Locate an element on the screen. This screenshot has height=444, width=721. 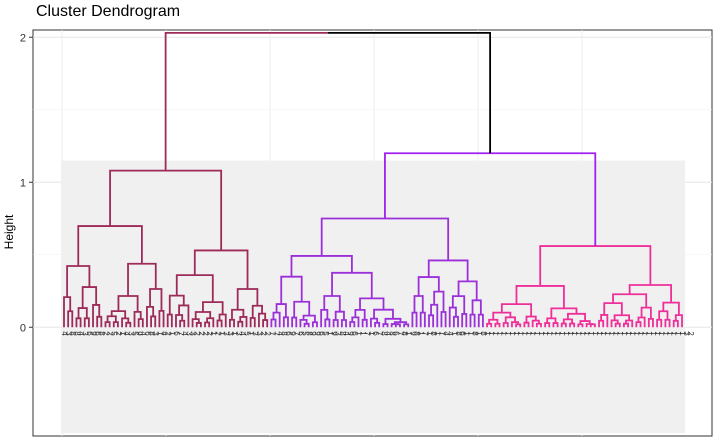
leaf-label: 5 is located at coordinates (114, 333).